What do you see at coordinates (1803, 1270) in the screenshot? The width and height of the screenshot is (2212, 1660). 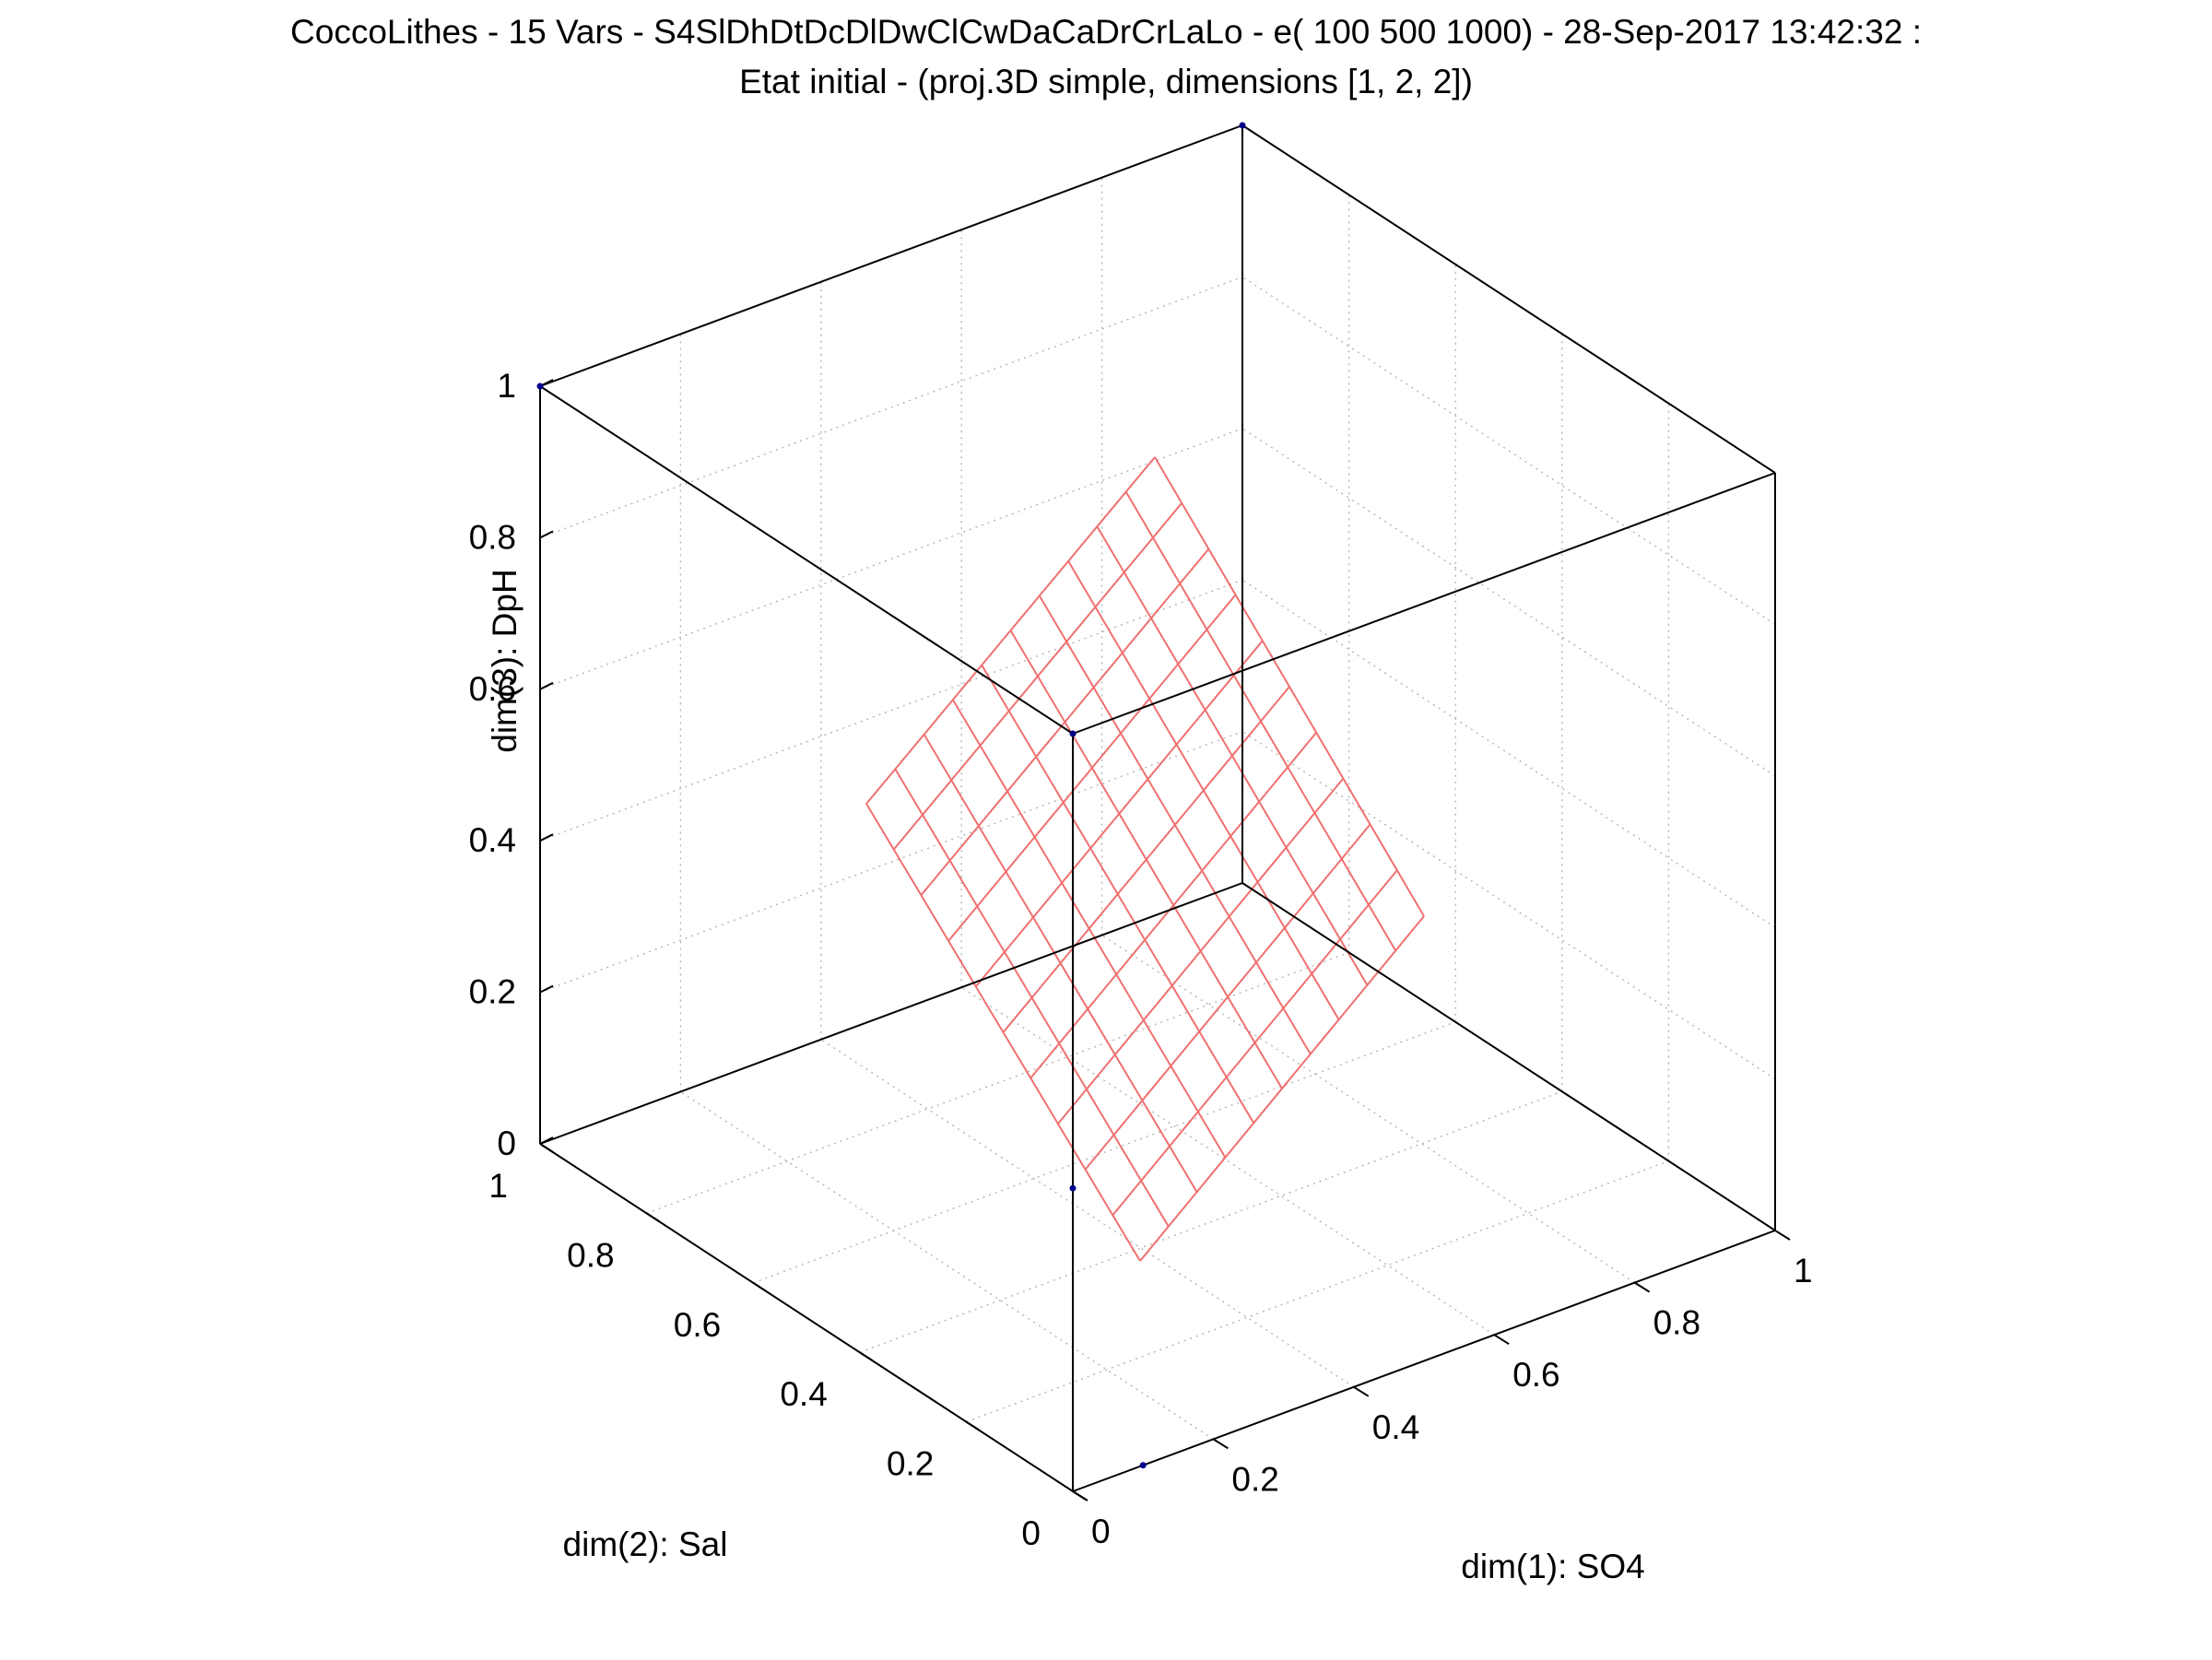 I see `x-tick-label: 1` at bounding box center [1803, 1270].